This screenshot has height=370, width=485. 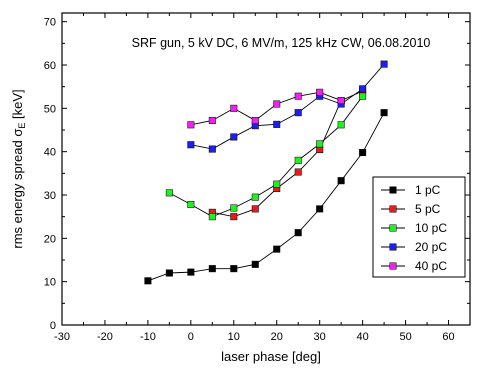 What do you see at coordinates (431, 266) in the screenshot?
I see `legend-label: 40 pC` at bounding box center [431, 266].